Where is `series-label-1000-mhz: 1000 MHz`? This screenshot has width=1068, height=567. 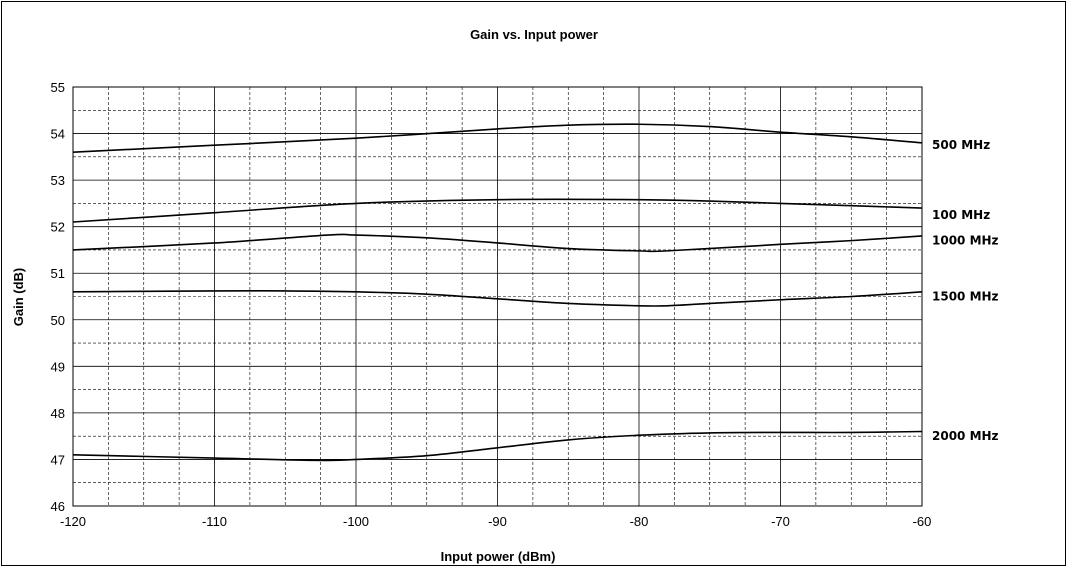
series-label-1000-mhz: 1000 MHz is located at coordinates (965, 241).